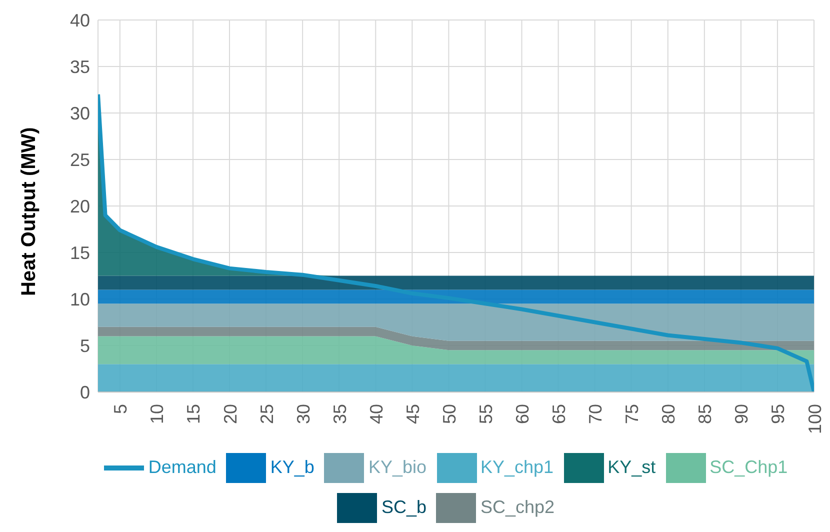 The image size is (830, 532). Describe the element at coordinates (814, 419) in the screenshot. I see `x-tick-label: 100` at that location.